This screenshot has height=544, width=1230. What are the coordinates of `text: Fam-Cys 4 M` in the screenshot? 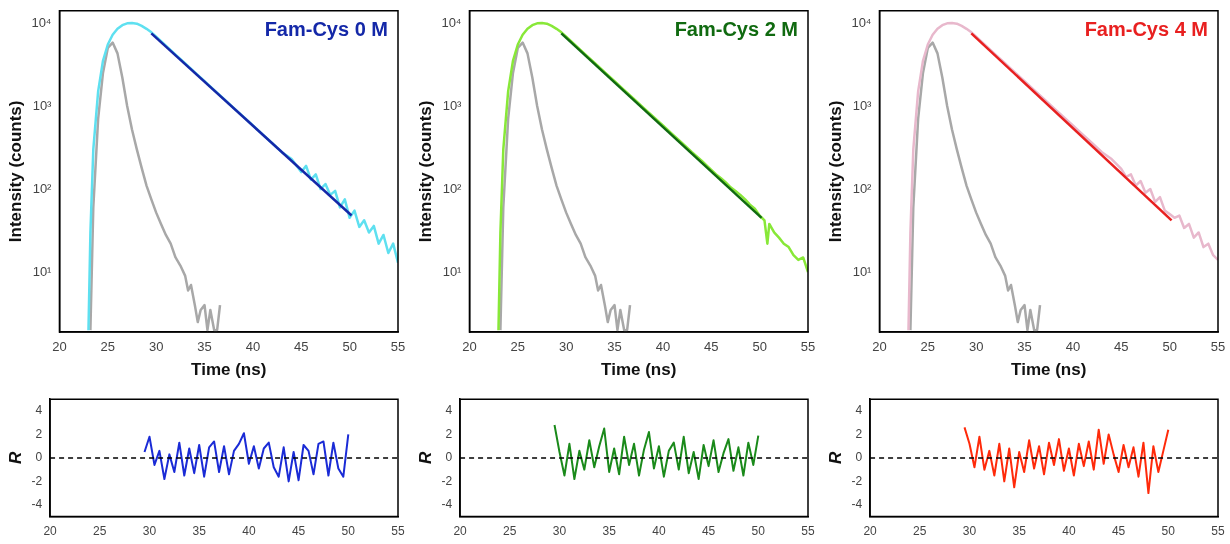 It's located at (1146, 29).